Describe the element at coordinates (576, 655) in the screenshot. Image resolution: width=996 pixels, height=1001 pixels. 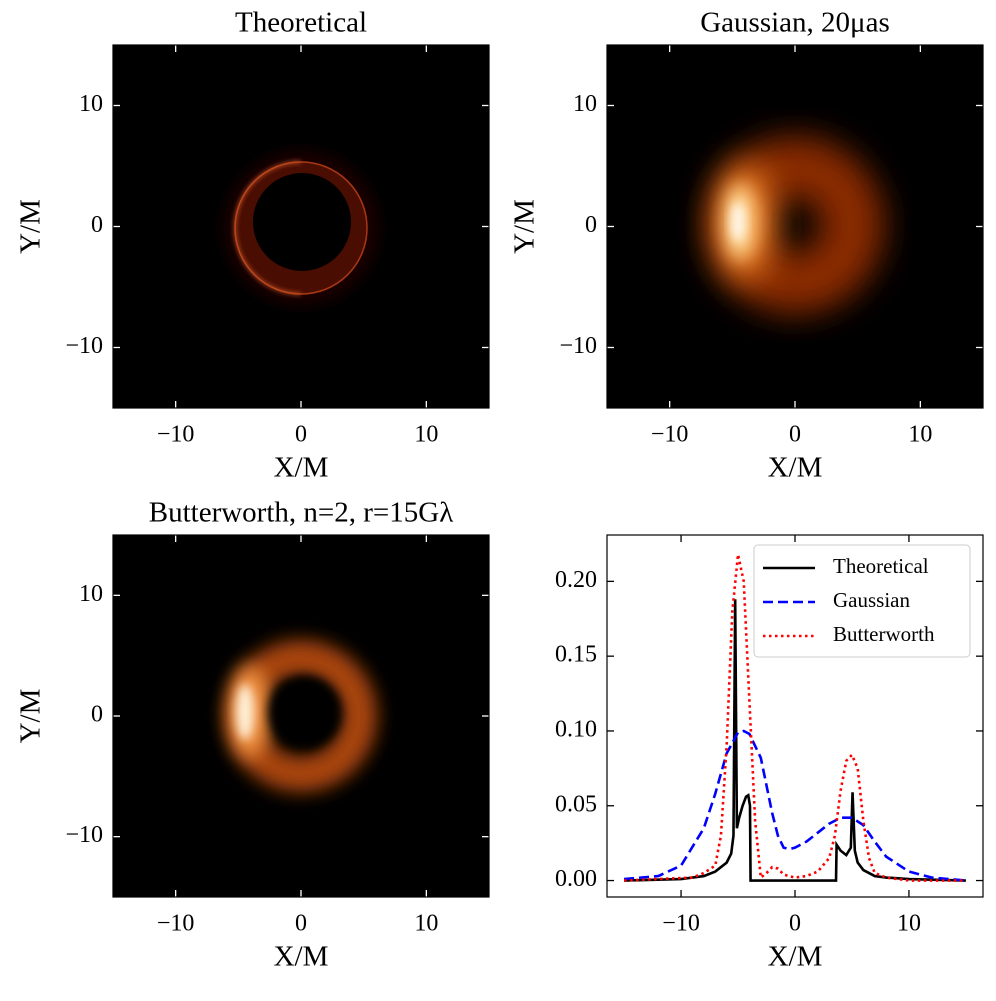
I see `y-tick-label: 0.15` at that location.